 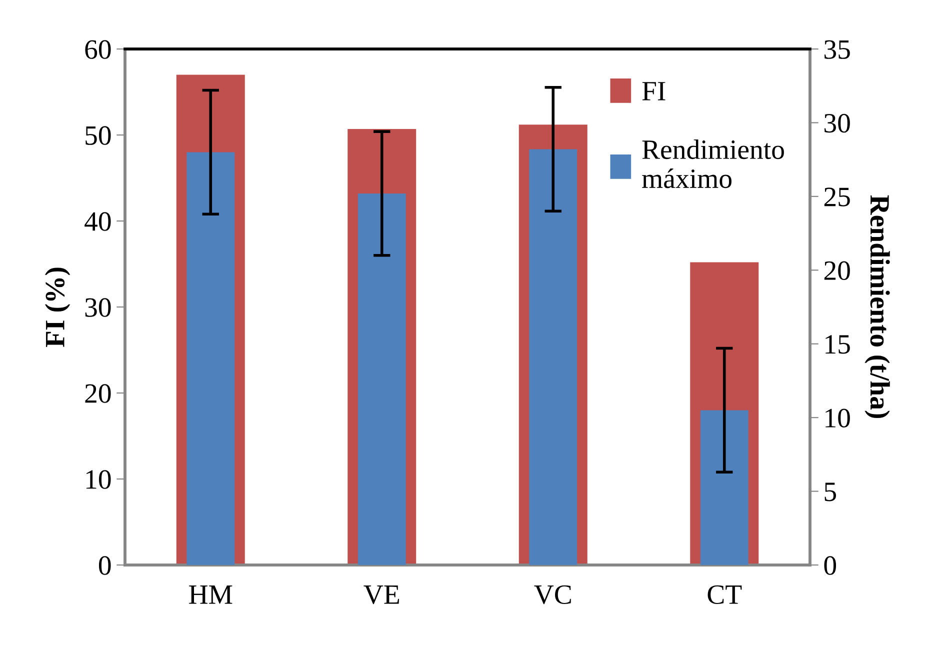 What do you see at coordinates (98, 393) in the screenshot?
I see `y-tick-label: 20` at bounding box center [98, 393].